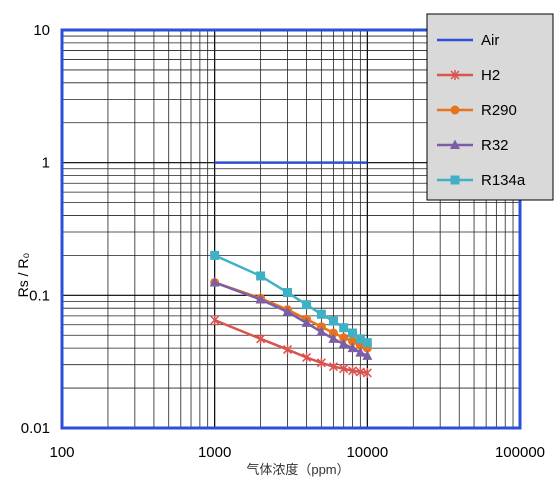  Describe the element at coordinates (477, 110) in the screenshot. I see `legend-item: R290` at that location.